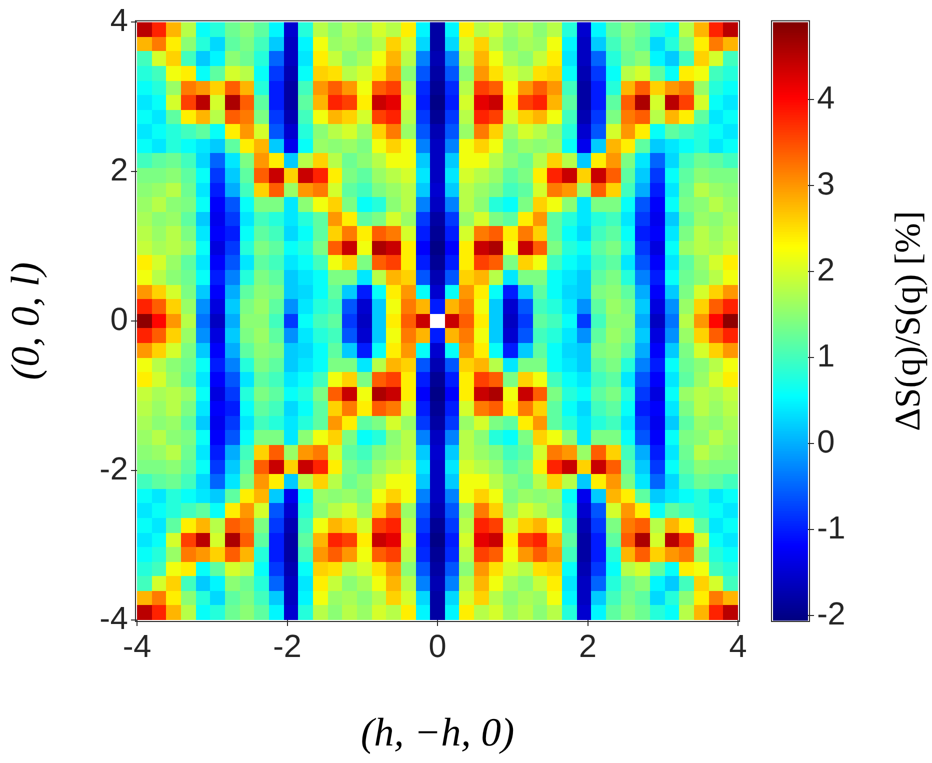 The width and height of the screenshot is (932, 763). I want to click on x-tick-label: -2, so click(287, 646).